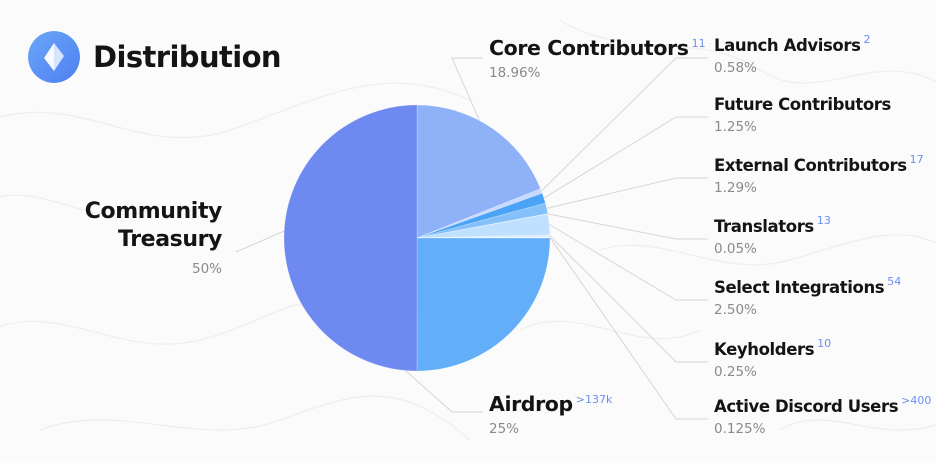 Image resolution: width=936 pixels, height=463 pixels. I want to click on slice-count: 2, so click(867, 39).